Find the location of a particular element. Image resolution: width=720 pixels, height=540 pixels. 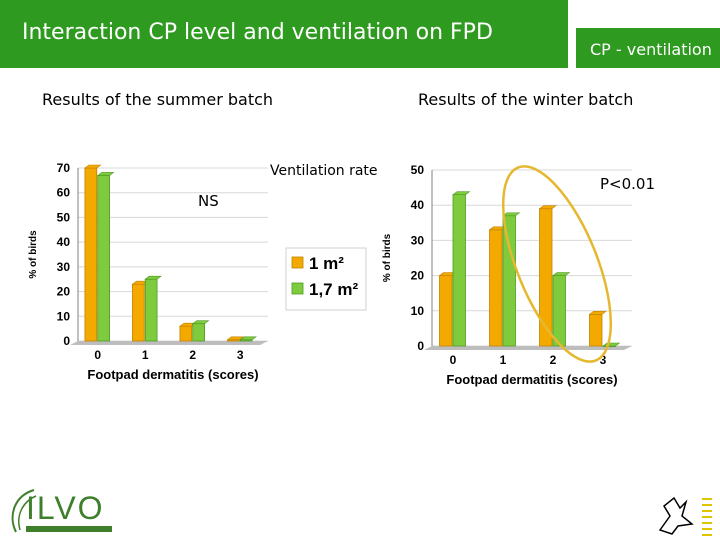

ilvo-logo is located at coordinates (23, 512).